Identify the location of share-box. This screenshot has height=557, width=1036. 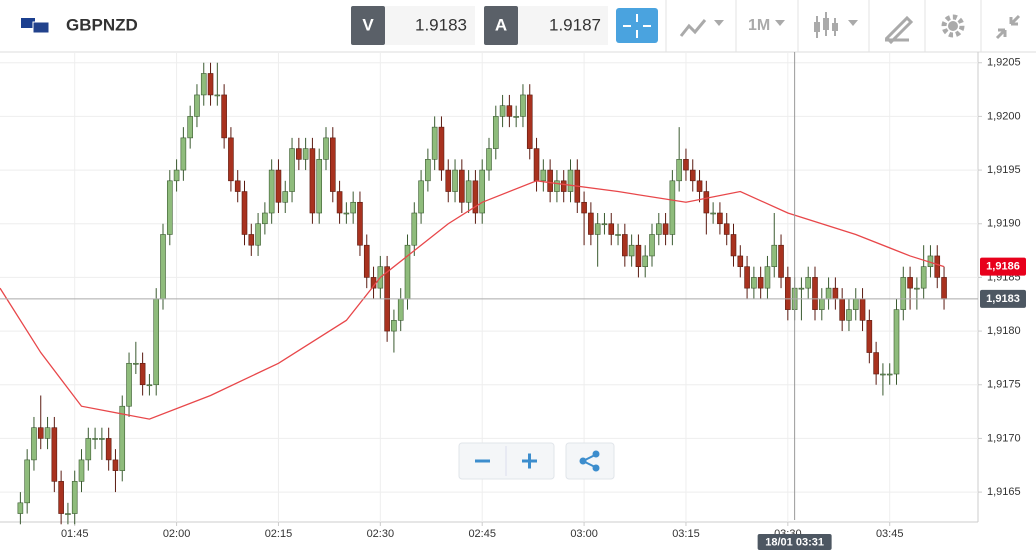
(590, 461).